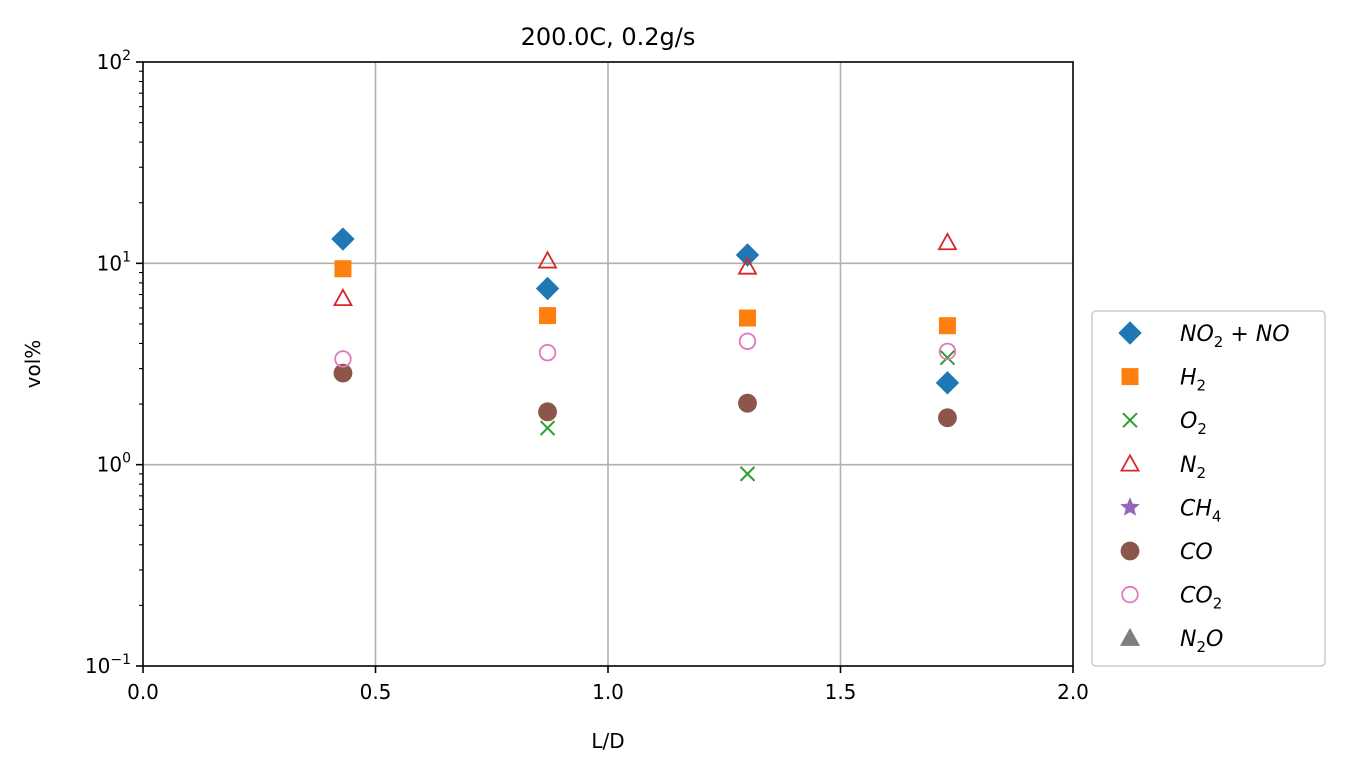  I want to click on x-tick-label: 1.5, so click(841, 692).